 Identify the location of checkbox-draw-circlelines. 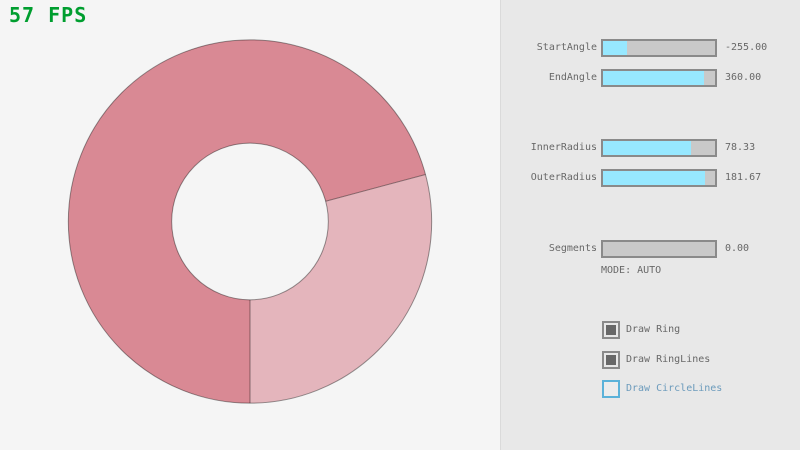
(611, 389).